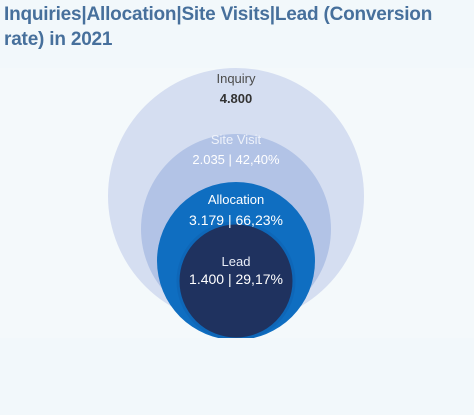  Describe the element at coordinates (236, 98) in the screenshot. I see `stage-value-inquiry: 4.800` at that location.